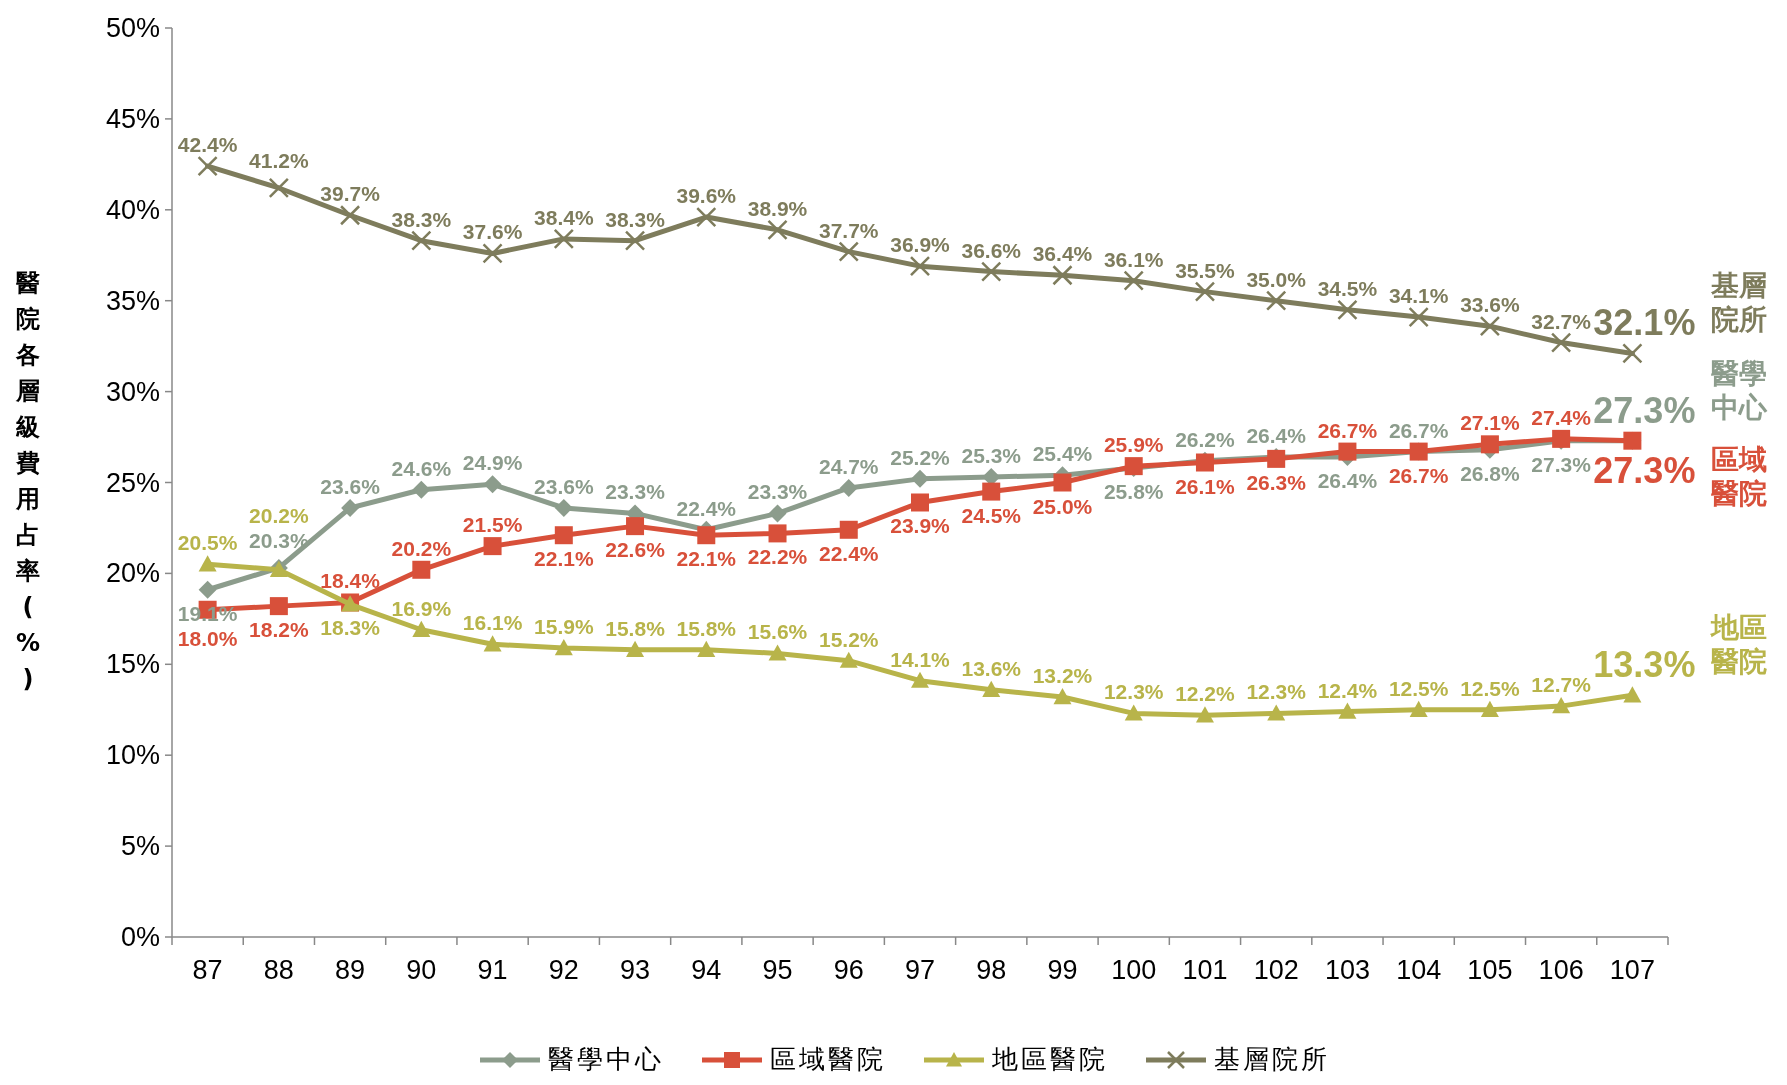  Describe the element at coordinates (132, 755) in the screenshot. I see `y-tick-label: 10%` at that location.